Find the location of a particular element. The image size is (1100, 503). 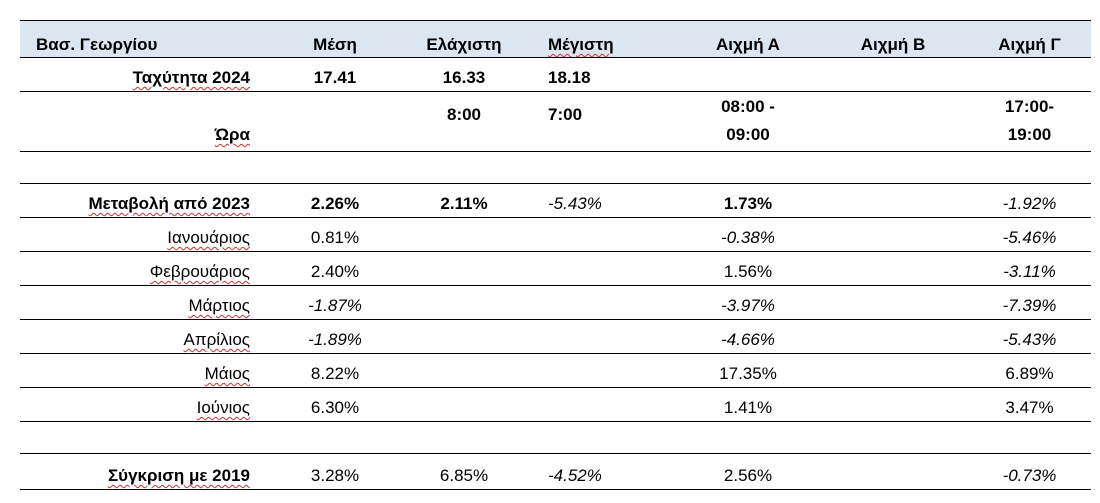

change-label: Μεταβολή από 2023 is located at coordinates (135, 200).